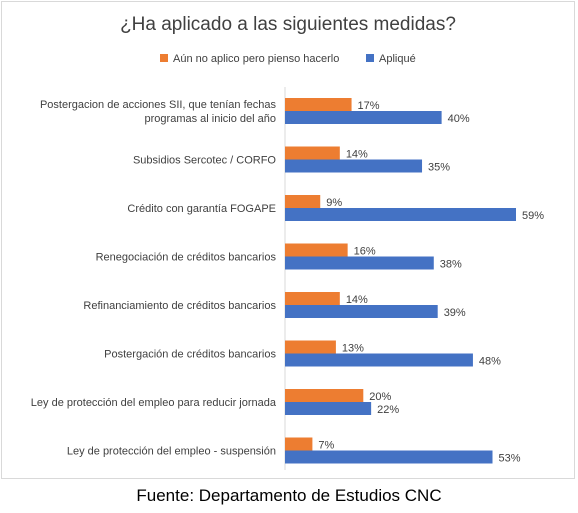  Describe the element at coordinates (357, 300) in the screenshot. I see `data-label-pienso-4: 14%` at that location.